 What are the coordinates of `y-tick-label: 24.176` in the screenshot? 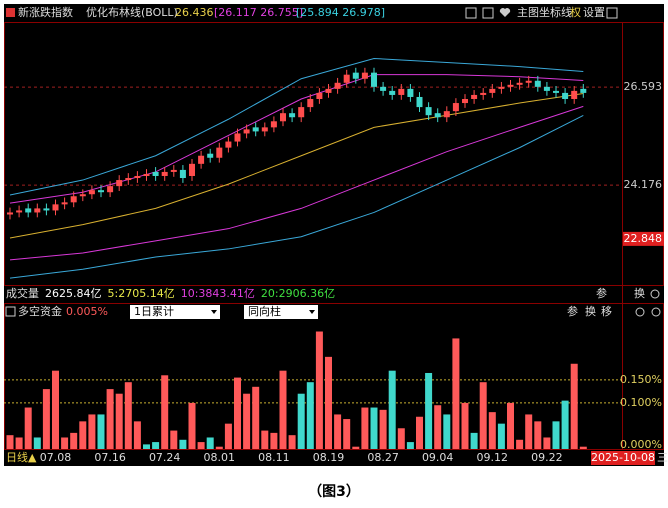 It's located at (643, 184).